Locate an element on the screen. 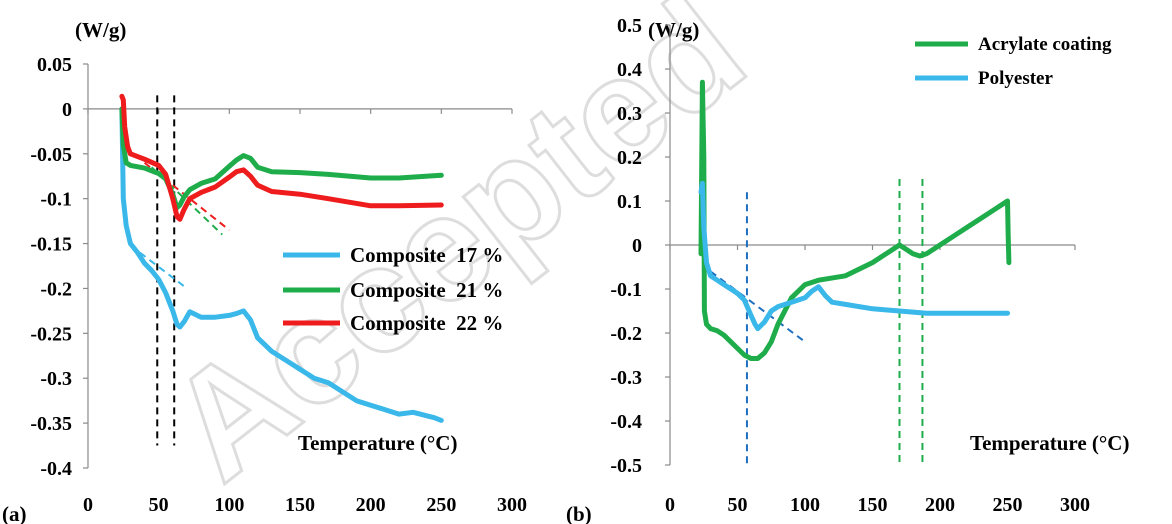 The width and height of the screenshot is (1172, 524). legend-label-composite-21: Composite 21 % is located at coordinates (426, 290).